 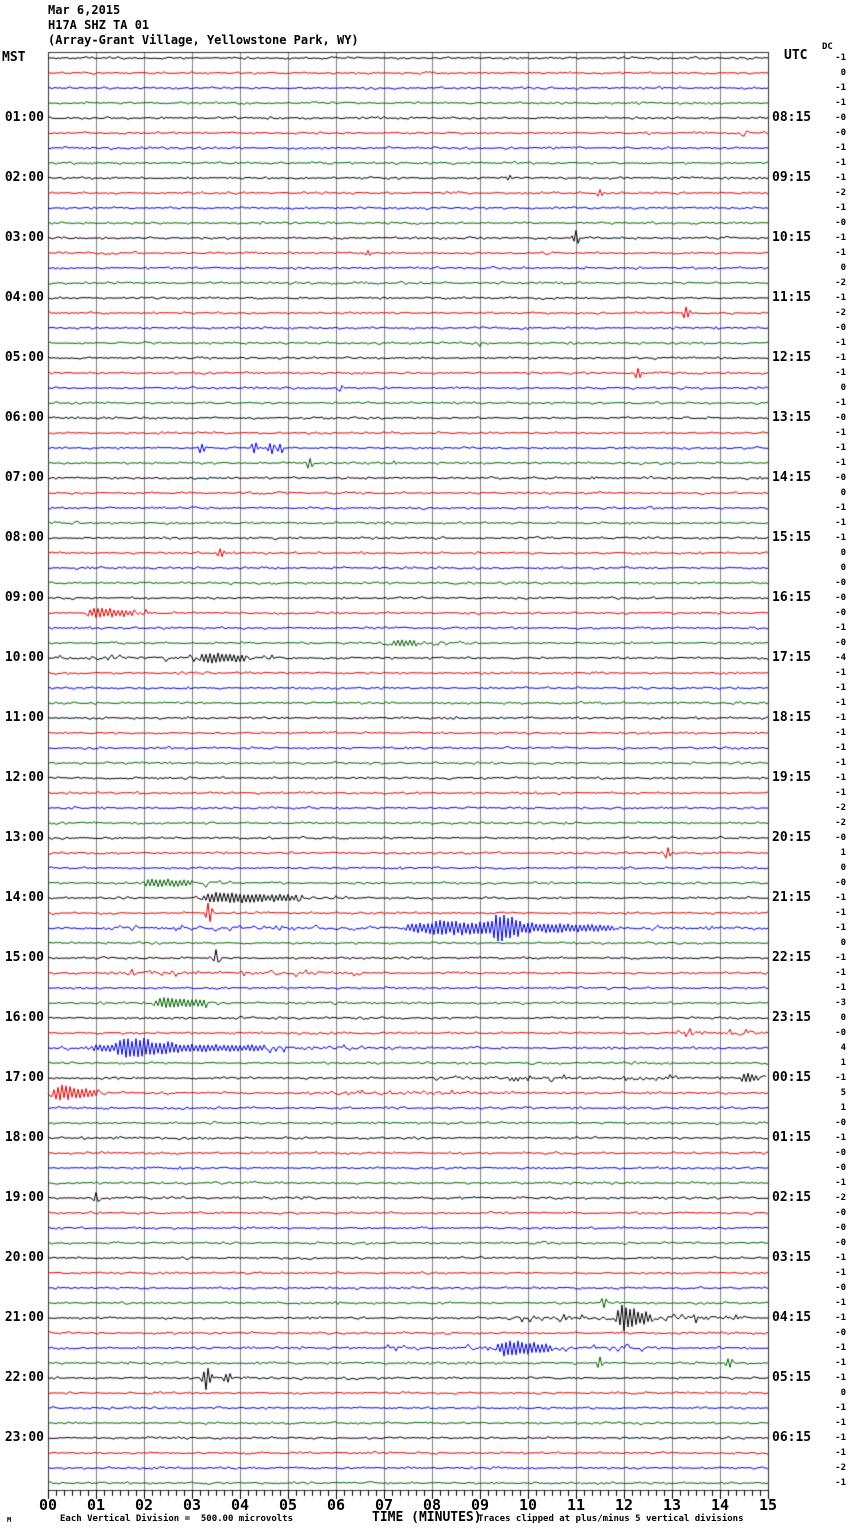 What do you see at coordinates (336, 1505) in the screenshot?
I see `minute-label: 06` at bounding box center [336, 1505].